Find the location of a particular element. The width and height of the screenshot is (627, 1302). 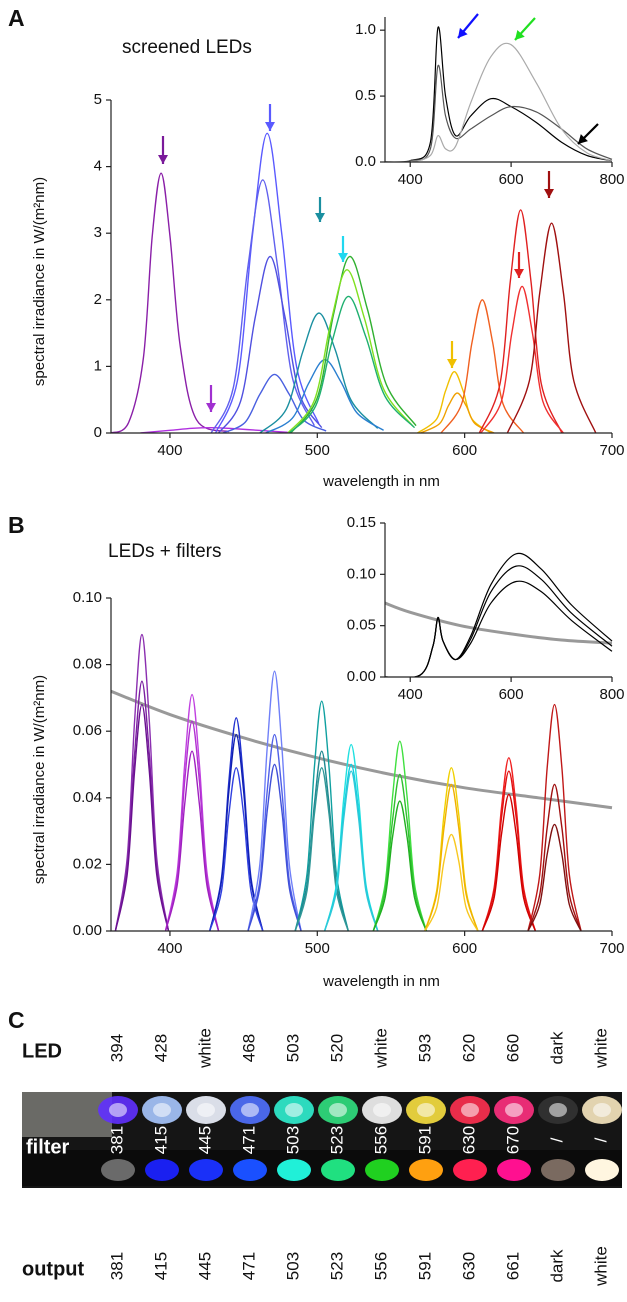

output-label: 471 is located at coordinates (248, 1266).